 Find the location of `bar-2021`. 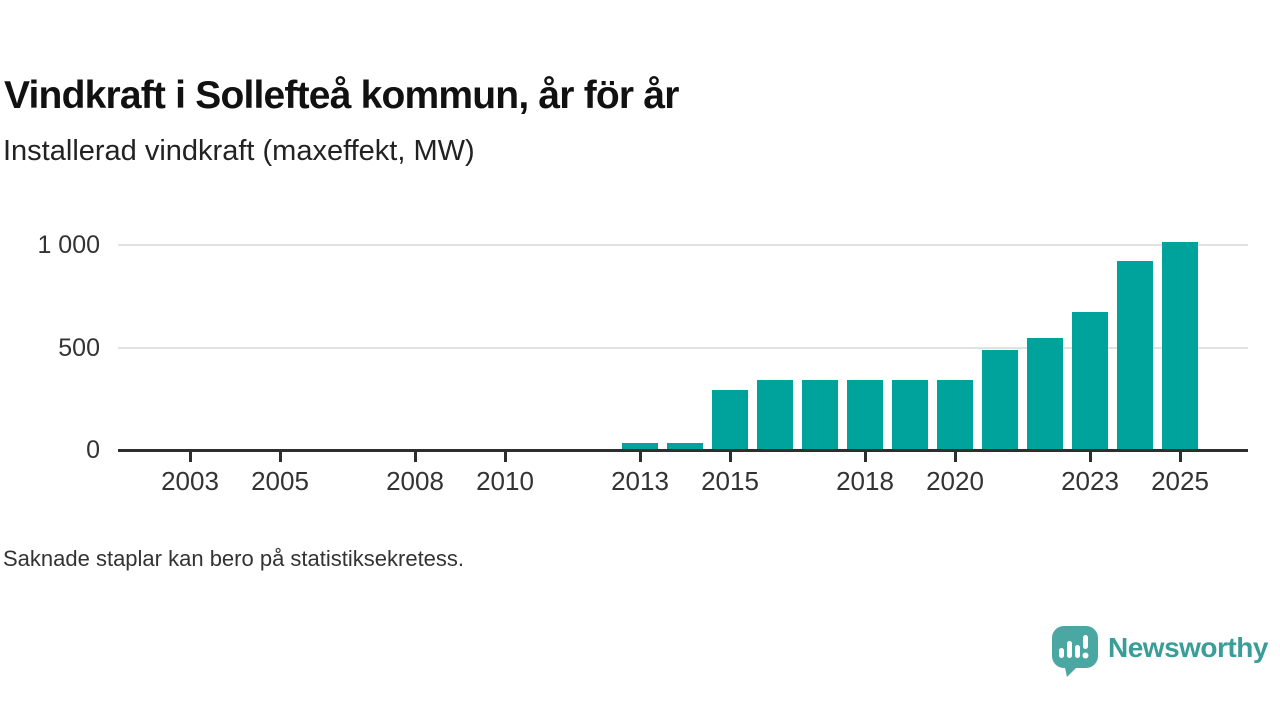

bar-2021 is located at coordinates (1000, 399).